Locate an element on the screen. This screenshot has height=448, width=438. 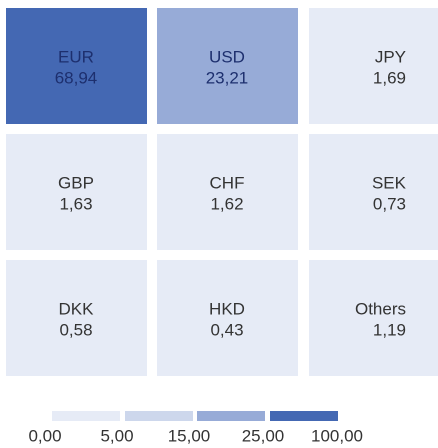
legend-tick-label: 15,00 is located at coordinates (189, 435).